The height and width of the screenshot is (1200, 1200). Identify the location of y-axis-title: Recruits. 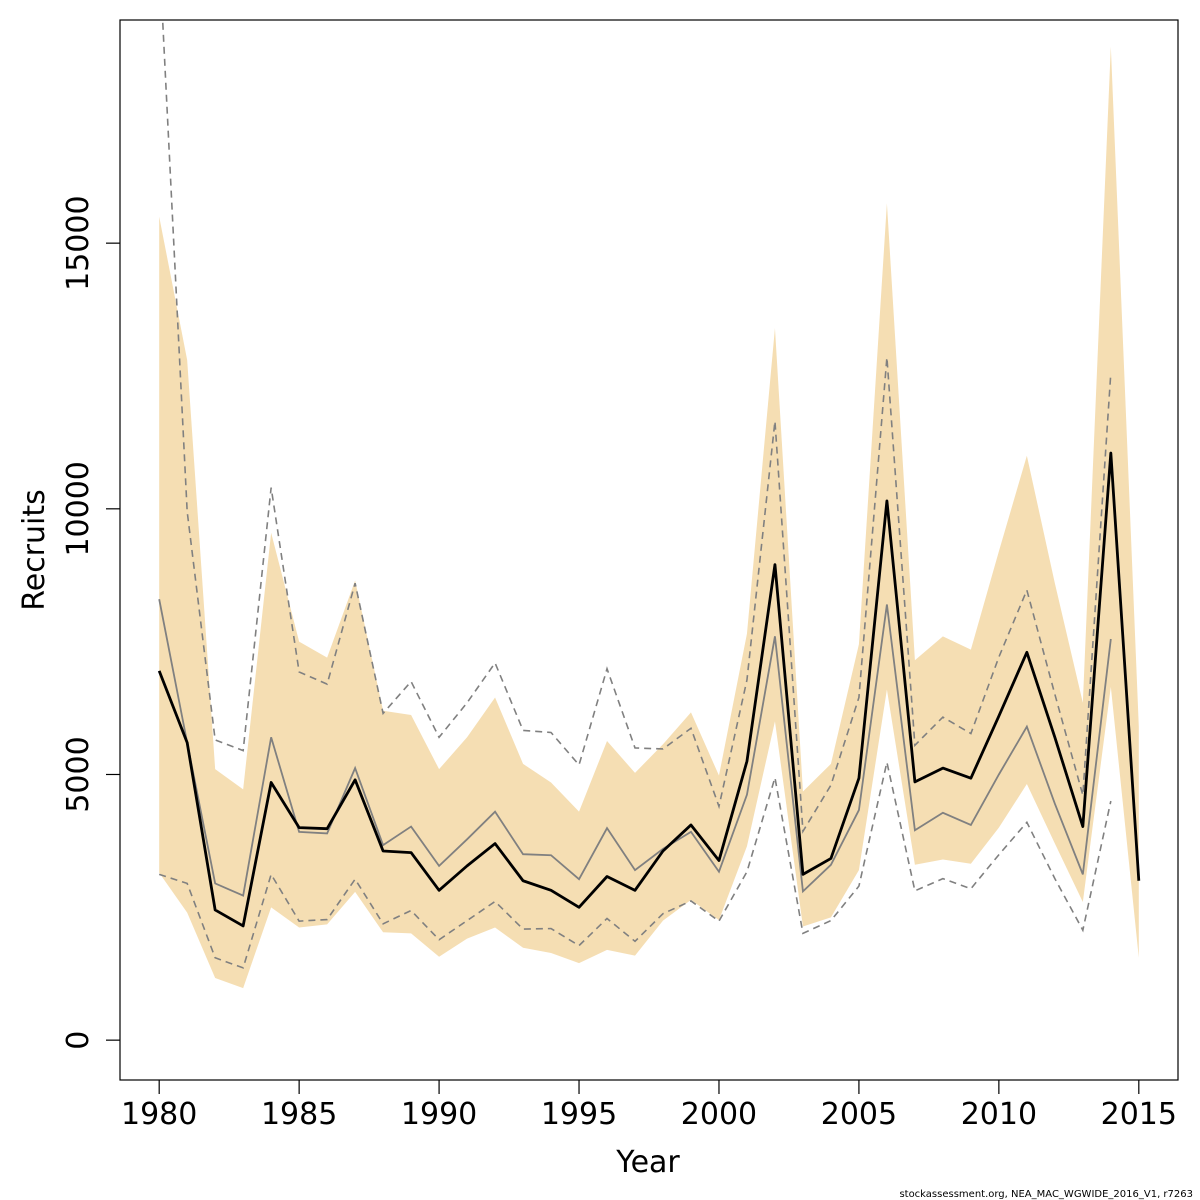
(34, 550).